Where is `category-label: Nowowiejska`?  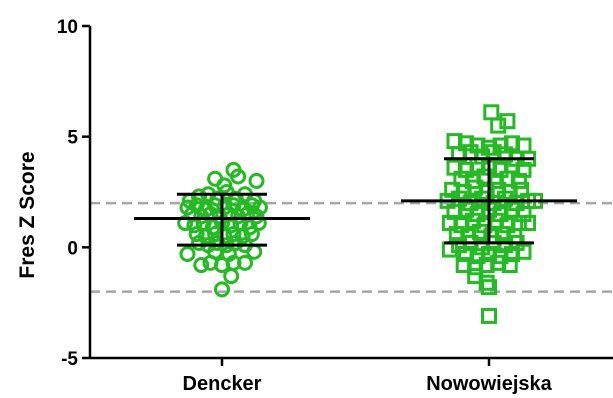 category-label: Nowowiejska is located at coordinates (489, 384).